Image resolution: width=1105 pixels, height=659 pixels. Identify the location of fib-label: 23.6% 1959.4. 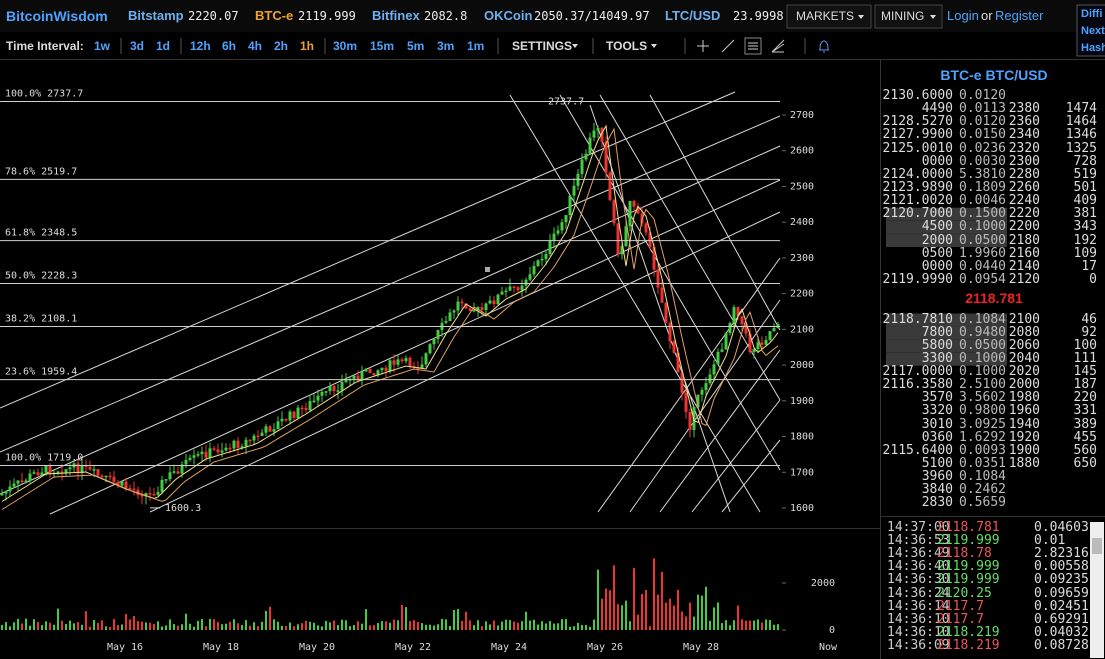
(41, 372).